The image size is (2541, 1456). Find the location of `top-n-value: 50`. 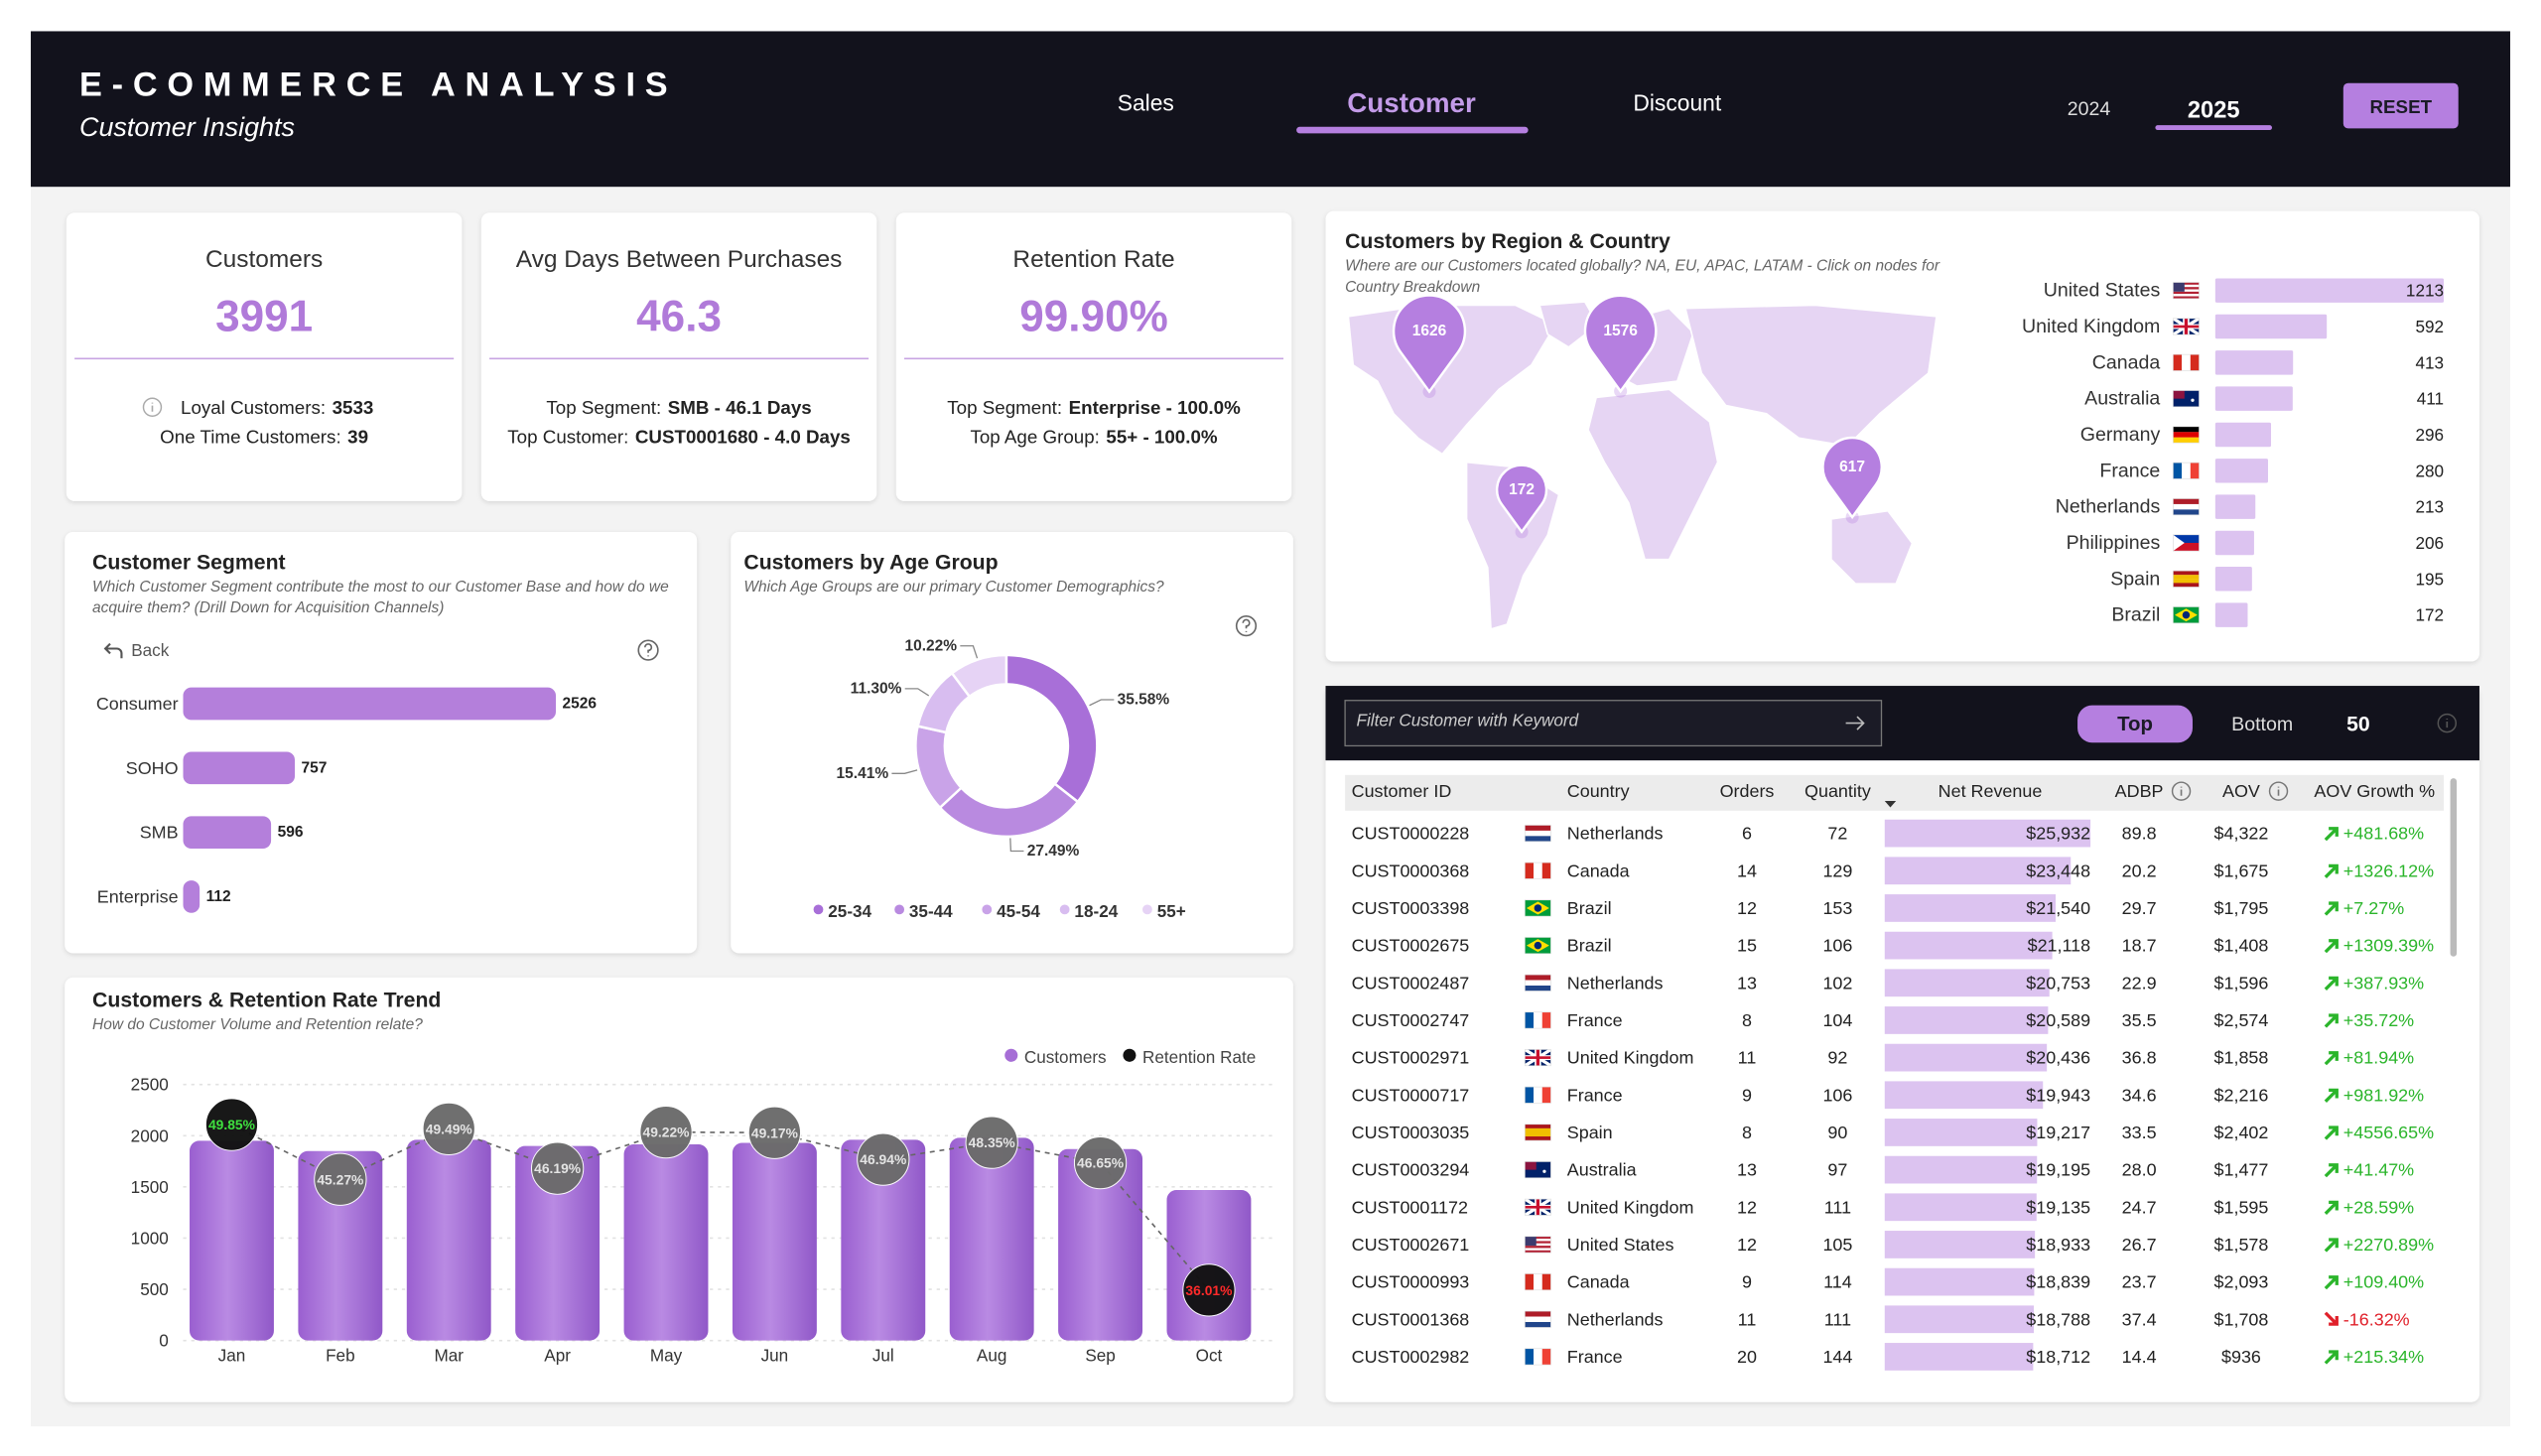

top-n-value: 50 is located at coordinates (2358, 725).